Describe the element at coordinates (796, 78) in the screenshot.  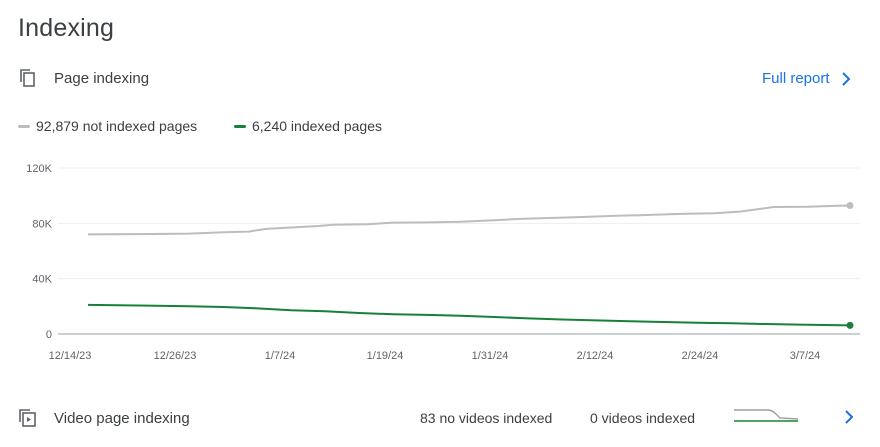
I see `full-report-label: Full report` at that location.